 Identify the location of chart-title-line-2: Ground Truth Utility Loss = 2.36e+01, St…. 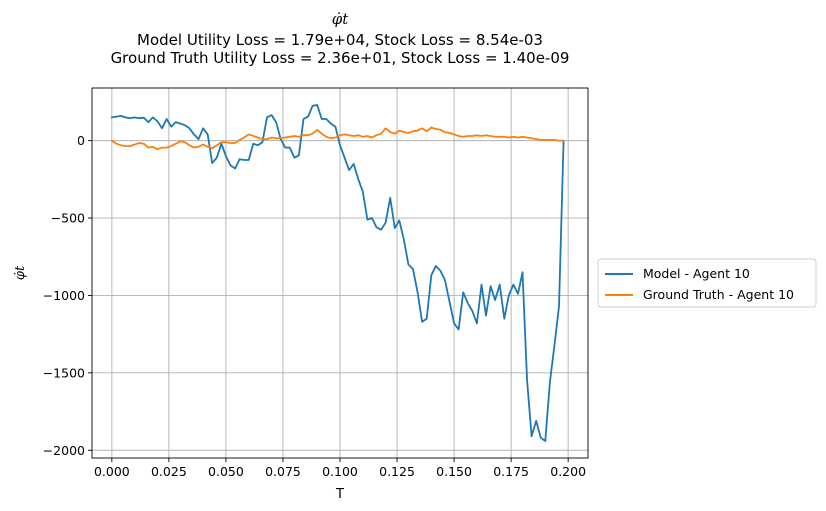
(340, 58).